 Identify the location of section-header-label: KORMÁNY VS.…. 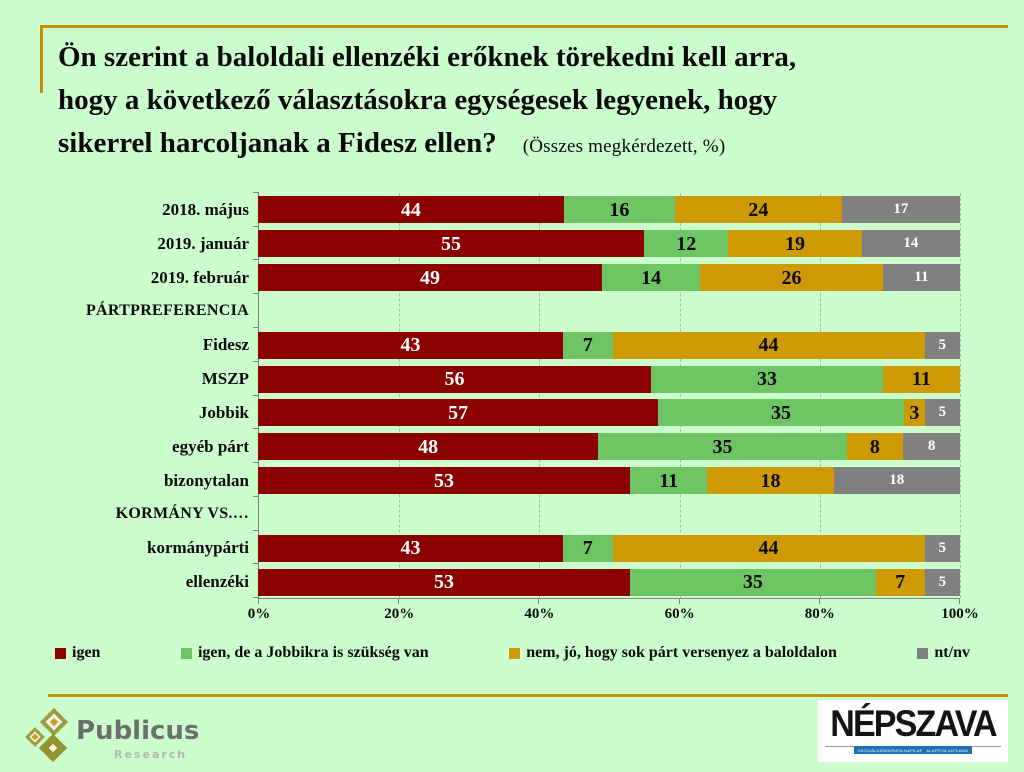
(182, 514).